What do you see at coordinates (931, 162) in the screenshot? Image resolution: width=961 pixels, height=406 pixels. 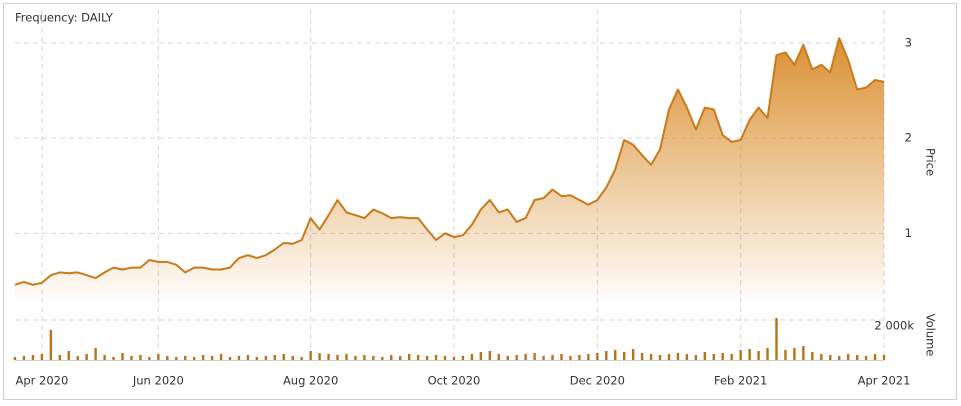 I see `price-axis-title: Price` at bounding box center [931, 162].